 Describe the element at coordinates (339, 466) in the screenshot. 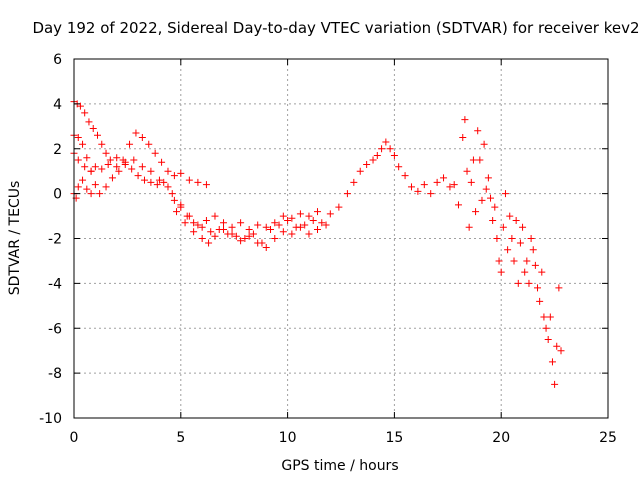

I see `x-axis-label: GPS time / hours` at that location.